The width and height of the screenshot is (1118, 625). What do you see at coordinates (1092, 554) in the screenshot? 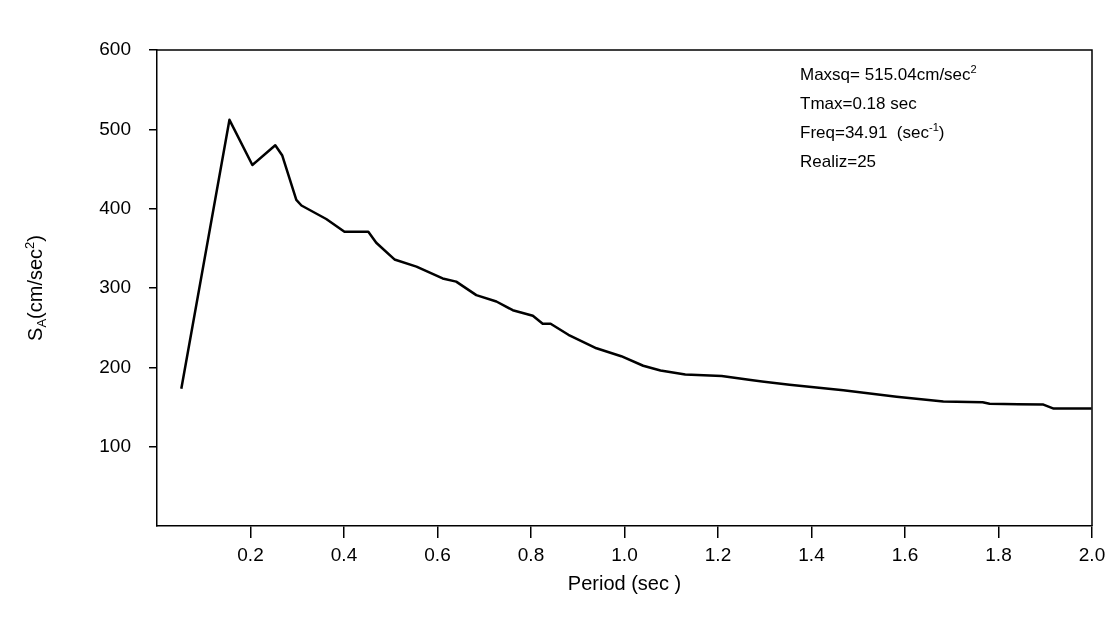
I see `x-tick-label: 2.0` at bounding box center [1092, 554].